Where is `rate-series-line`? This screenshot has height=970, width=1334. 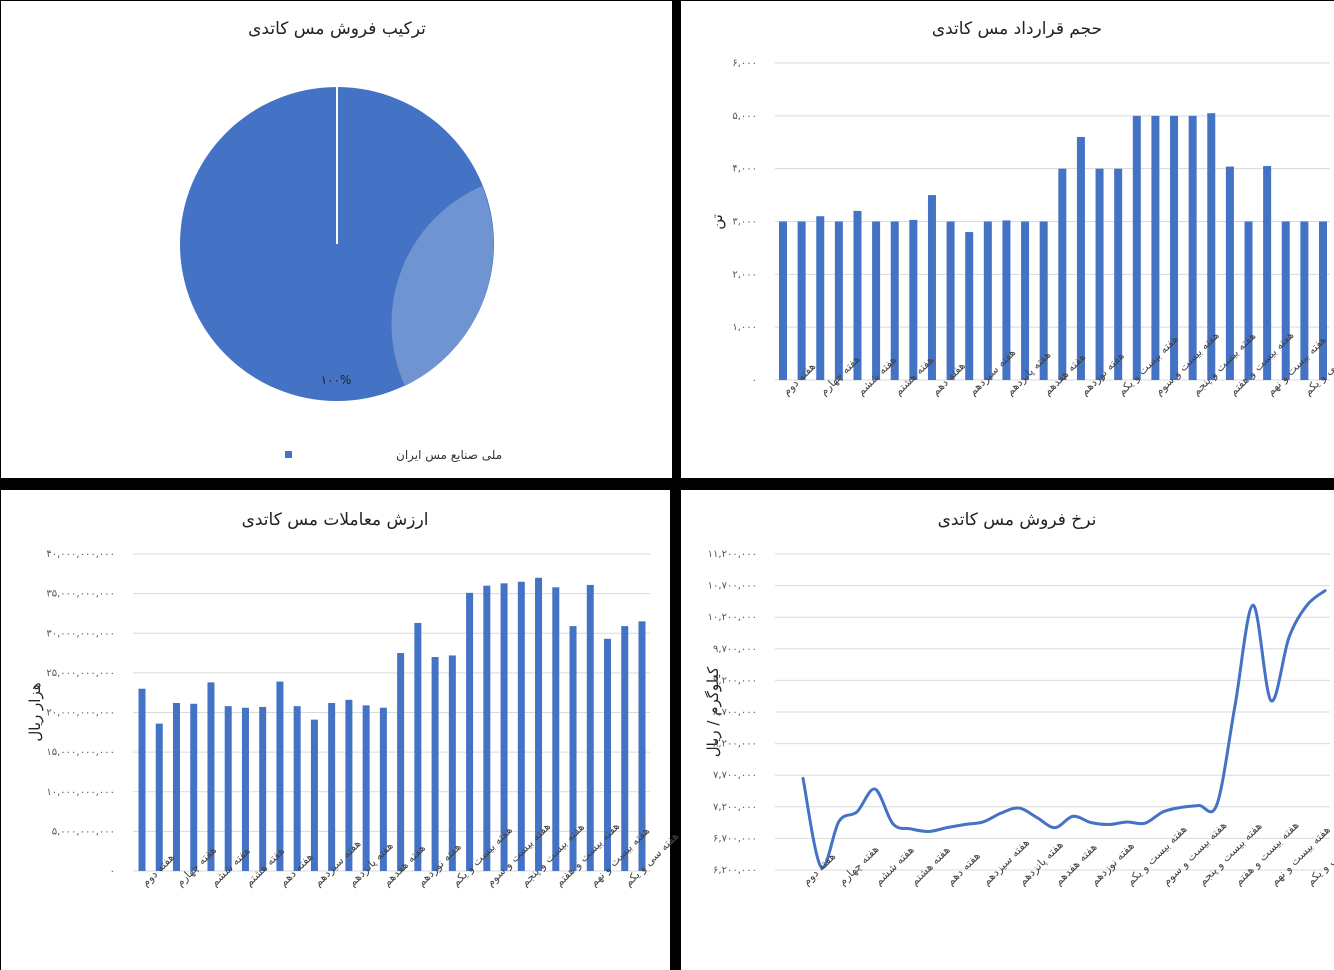 rate-series-line is located at coordinates (1064, 729).